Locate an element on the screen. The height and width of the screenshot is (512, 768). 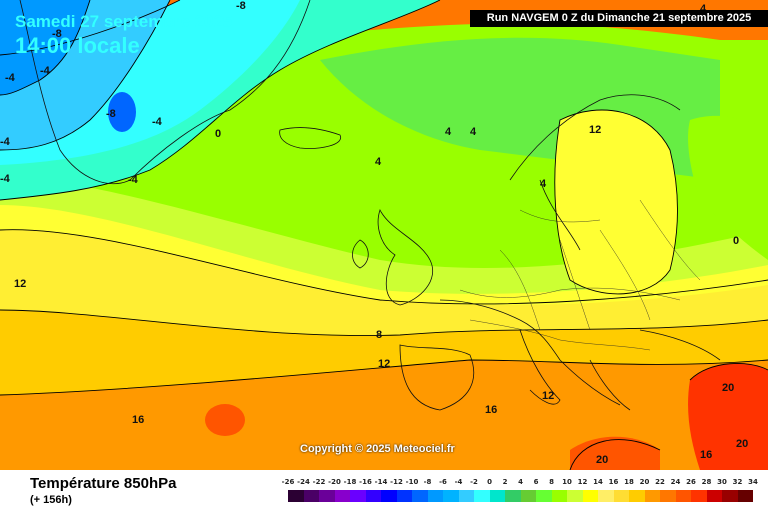
legend-label: -24 is located at coordinates (303, 482).